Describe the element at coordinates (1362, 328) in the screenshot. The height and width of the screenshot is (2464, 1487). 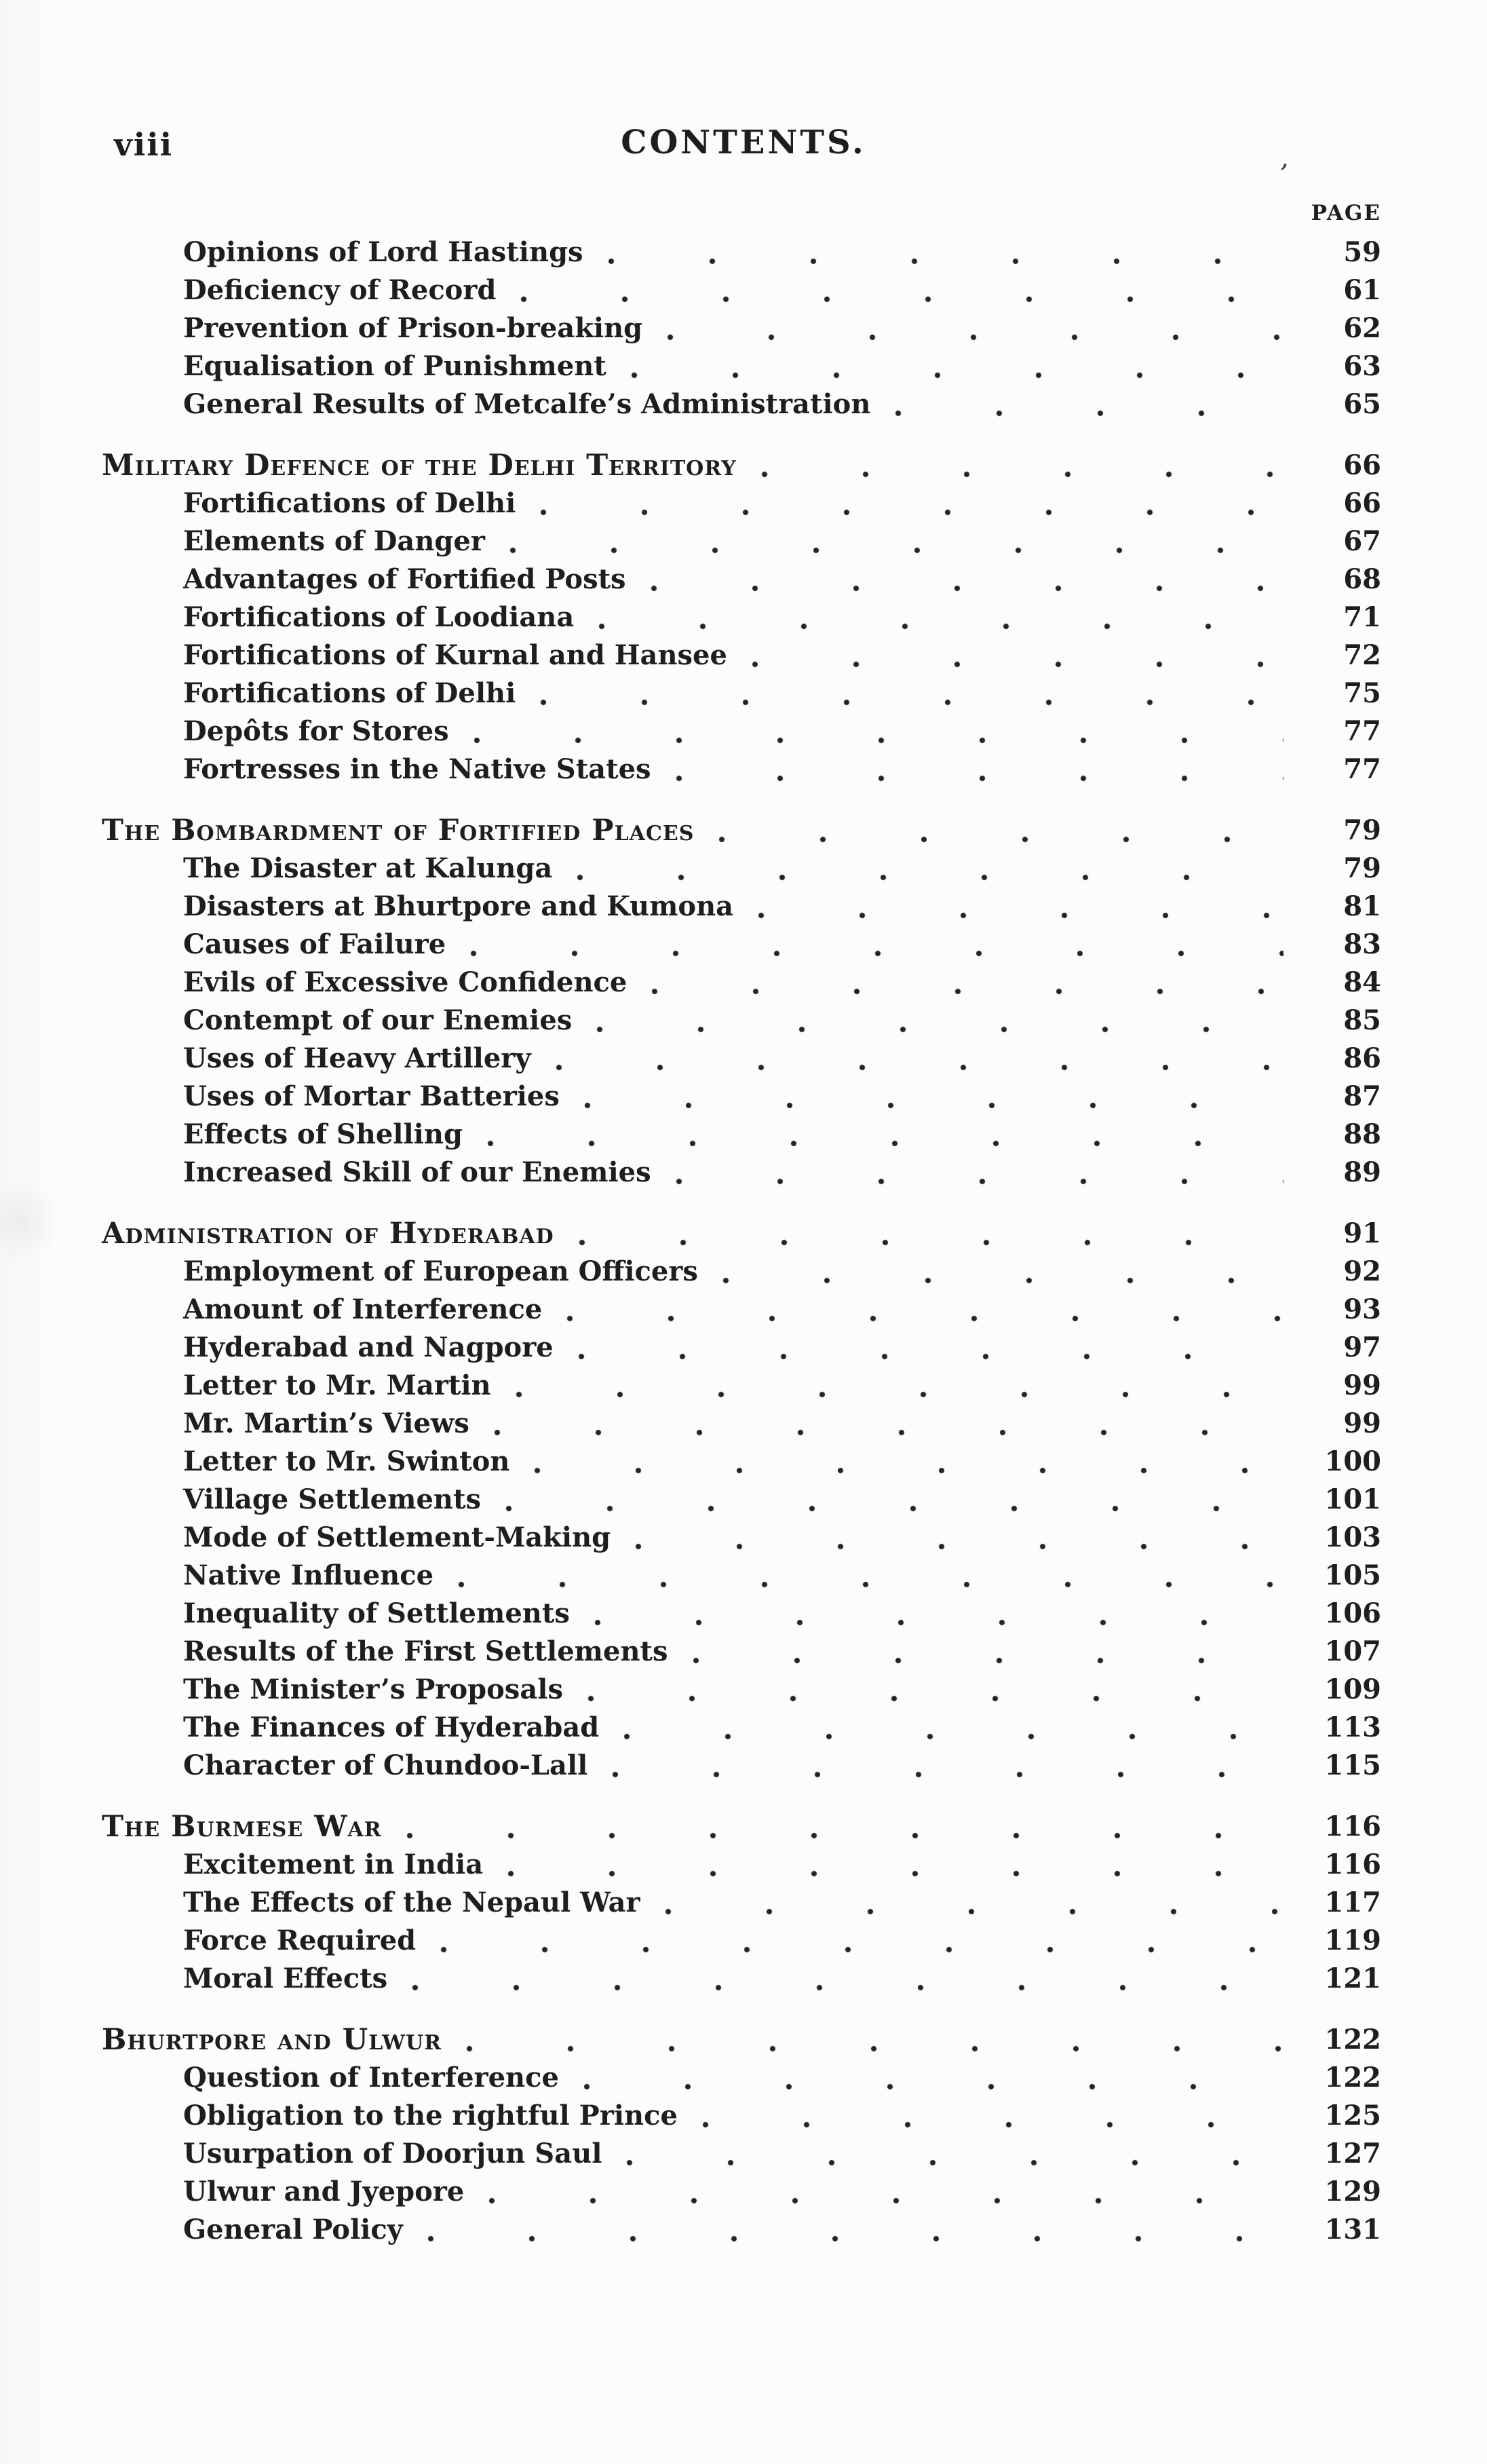
I see `toc-entry-page: 62` at that location.